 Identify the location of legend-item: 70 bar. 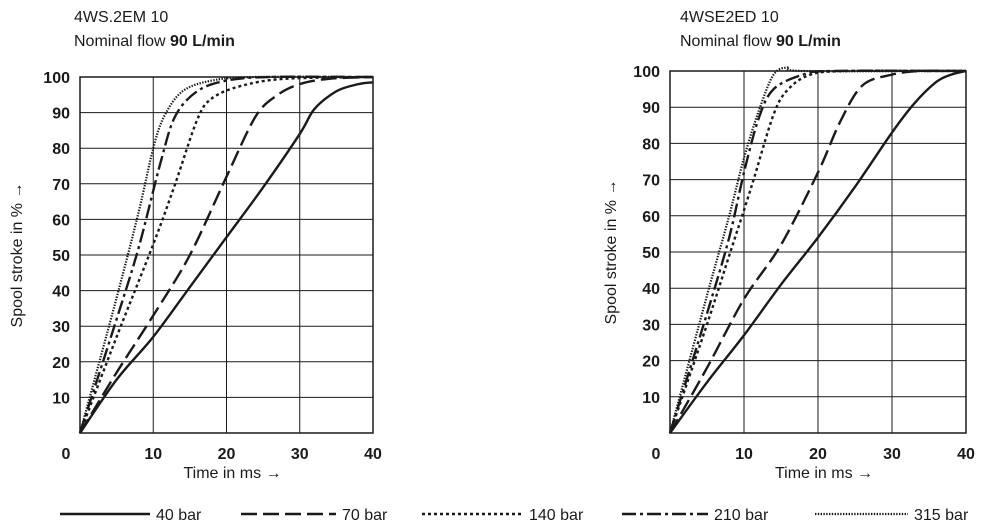
(314, 515).